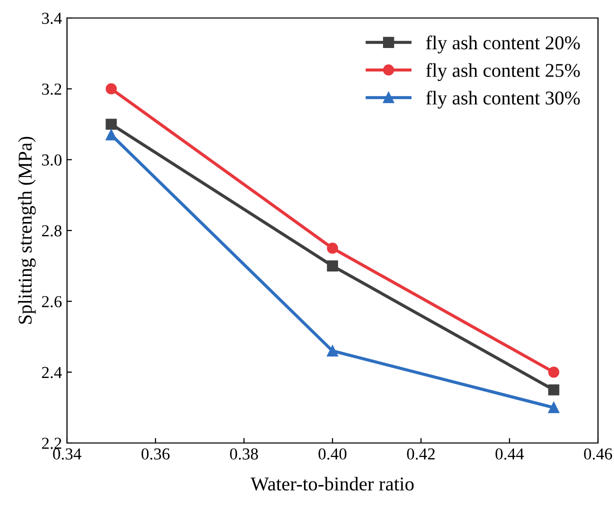 This screenshot has width=614, height=509. I want to click on x-tick-label: 0.38, so click(244, 454).